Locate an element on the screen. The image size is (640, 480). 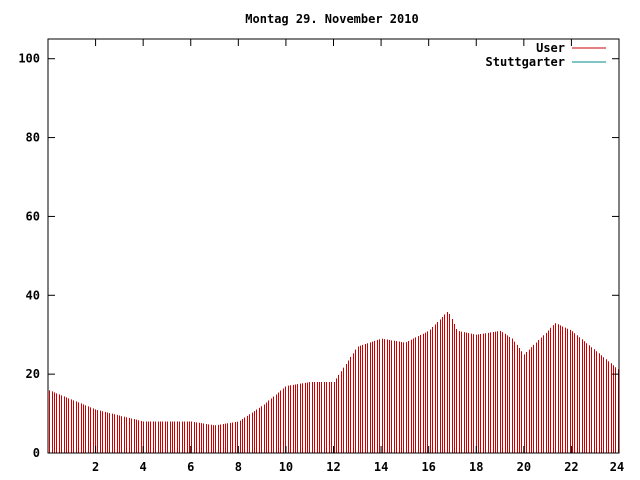
y-tick-label: 100 is located at coordinates (29, 59).